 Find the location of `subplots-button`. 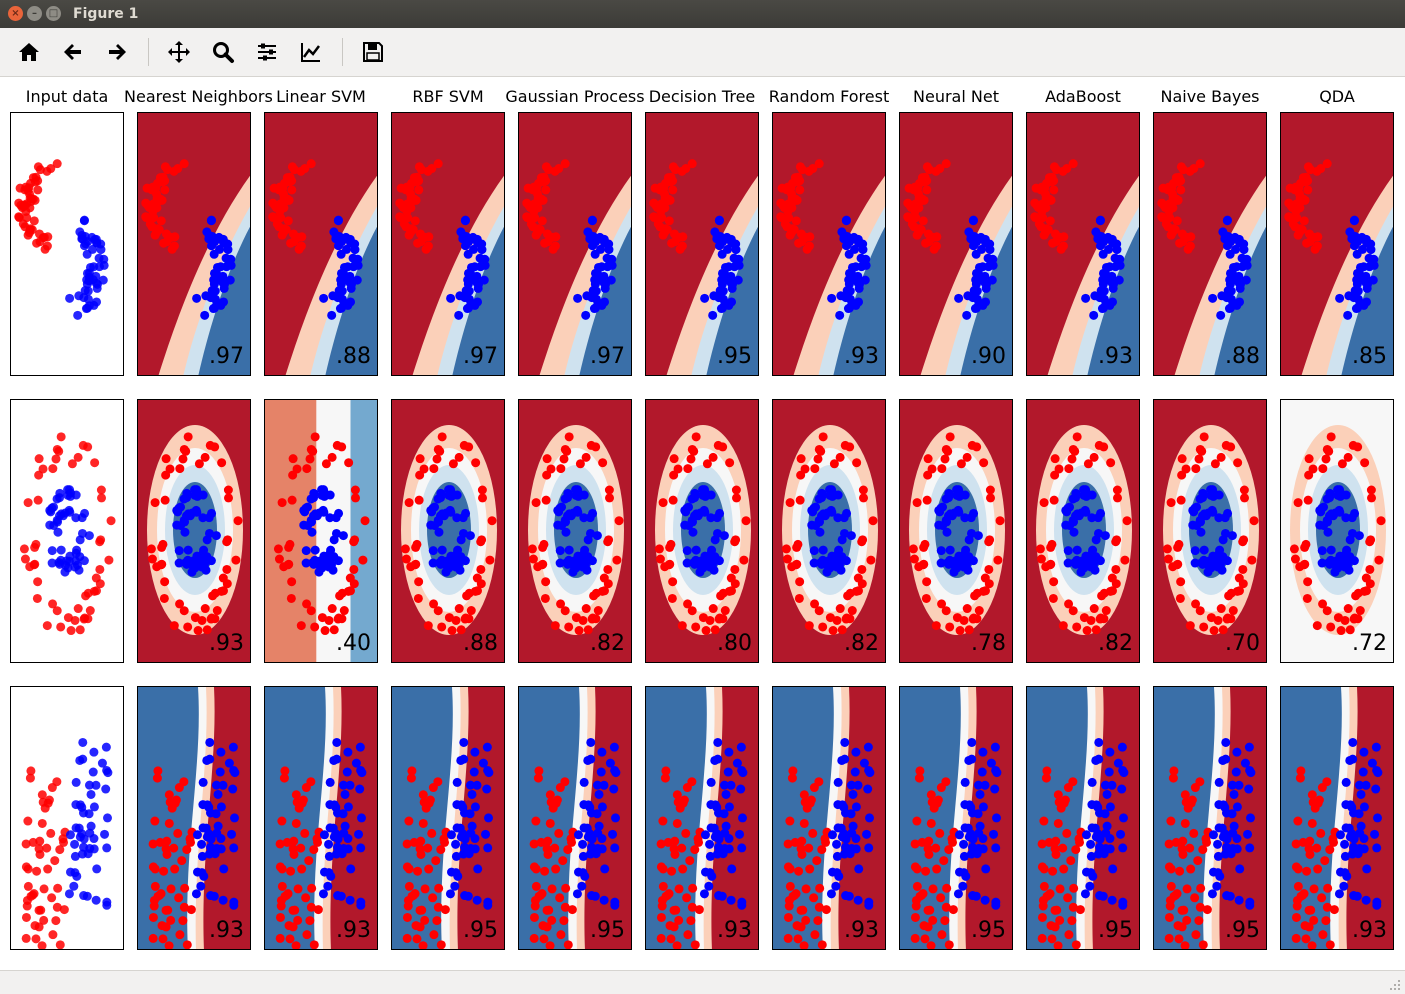

subplots-button is located at coordinates (267, 52).